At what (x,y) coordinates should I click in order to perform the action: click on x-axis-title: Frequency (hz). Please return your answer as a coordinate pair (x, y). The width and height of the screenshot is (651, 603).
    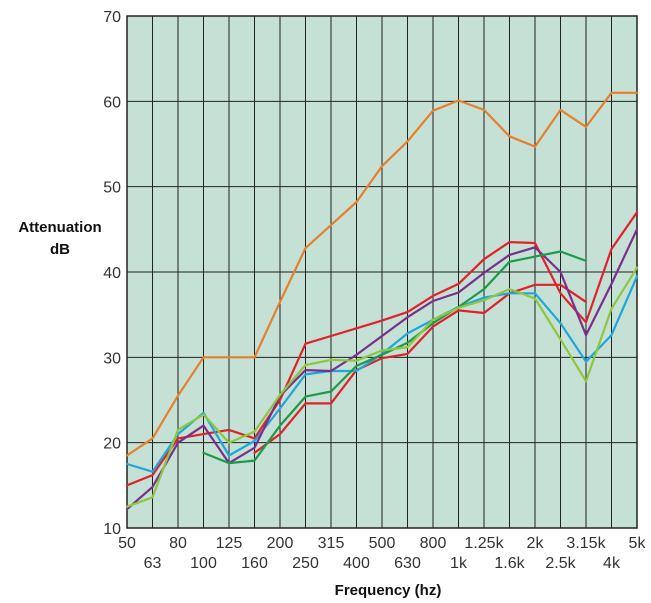
    Looking at the image, I should click on (388, 590).